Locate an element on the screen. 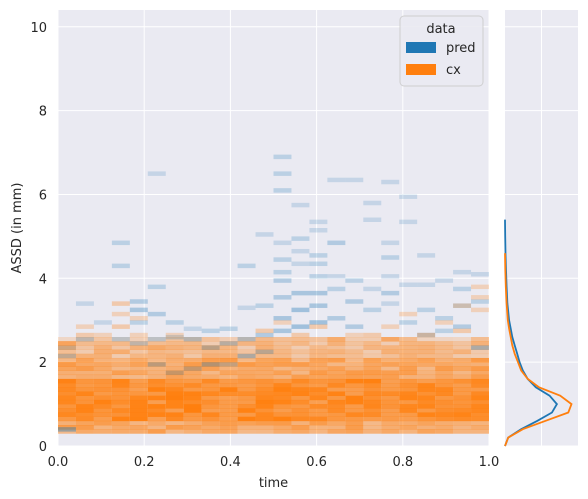 The height and width of the screenshot is (499, 588). legend: data pred cx is located at coordinates (441, 51).